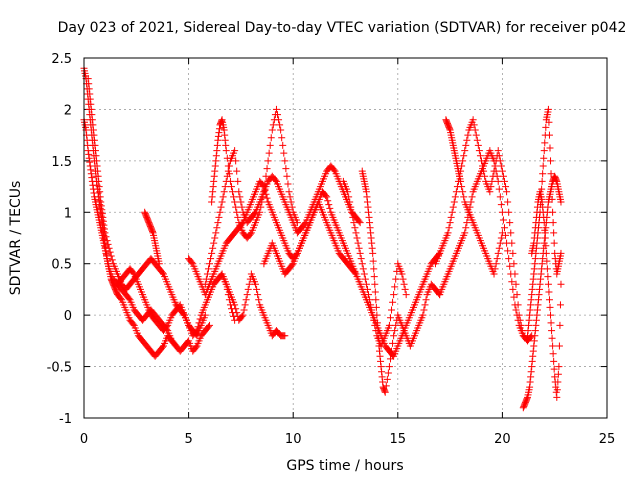  I want to click on y-tick-label: -1, so click(65, 419).